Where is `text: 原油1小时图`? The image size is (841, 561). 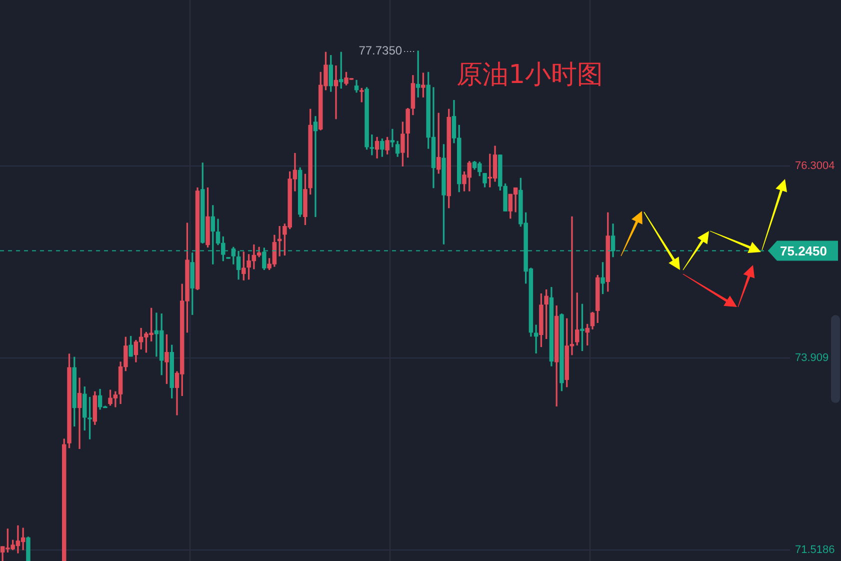
text: 原油1小时图 is located at coordinates (530, 75).